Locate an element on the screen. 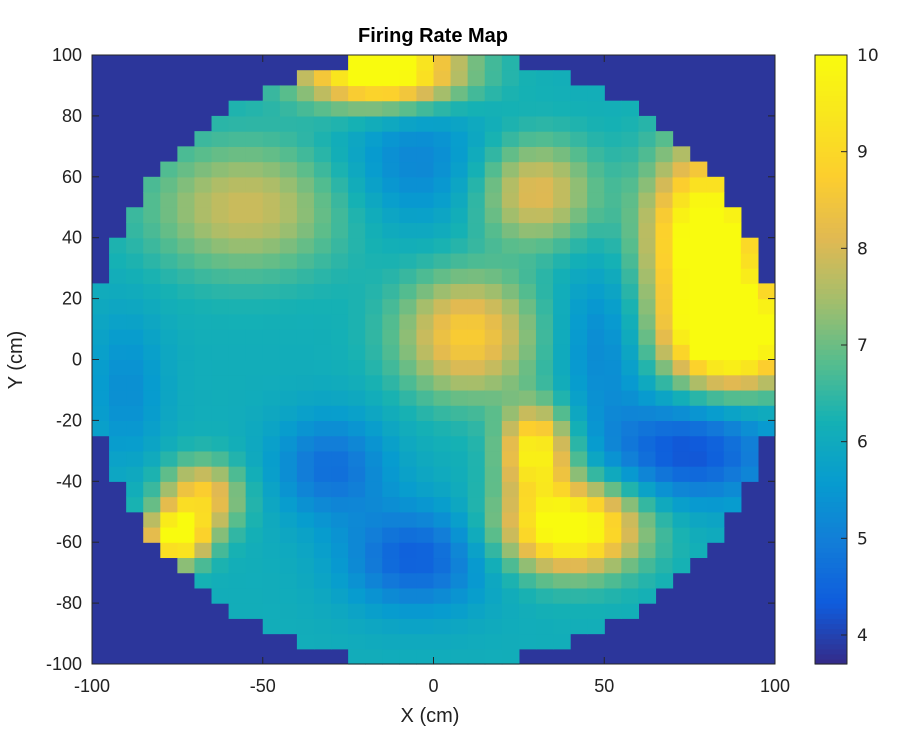 The image size is (898, 752). y-tick-label: 0 is located at coordinates (77, 360).